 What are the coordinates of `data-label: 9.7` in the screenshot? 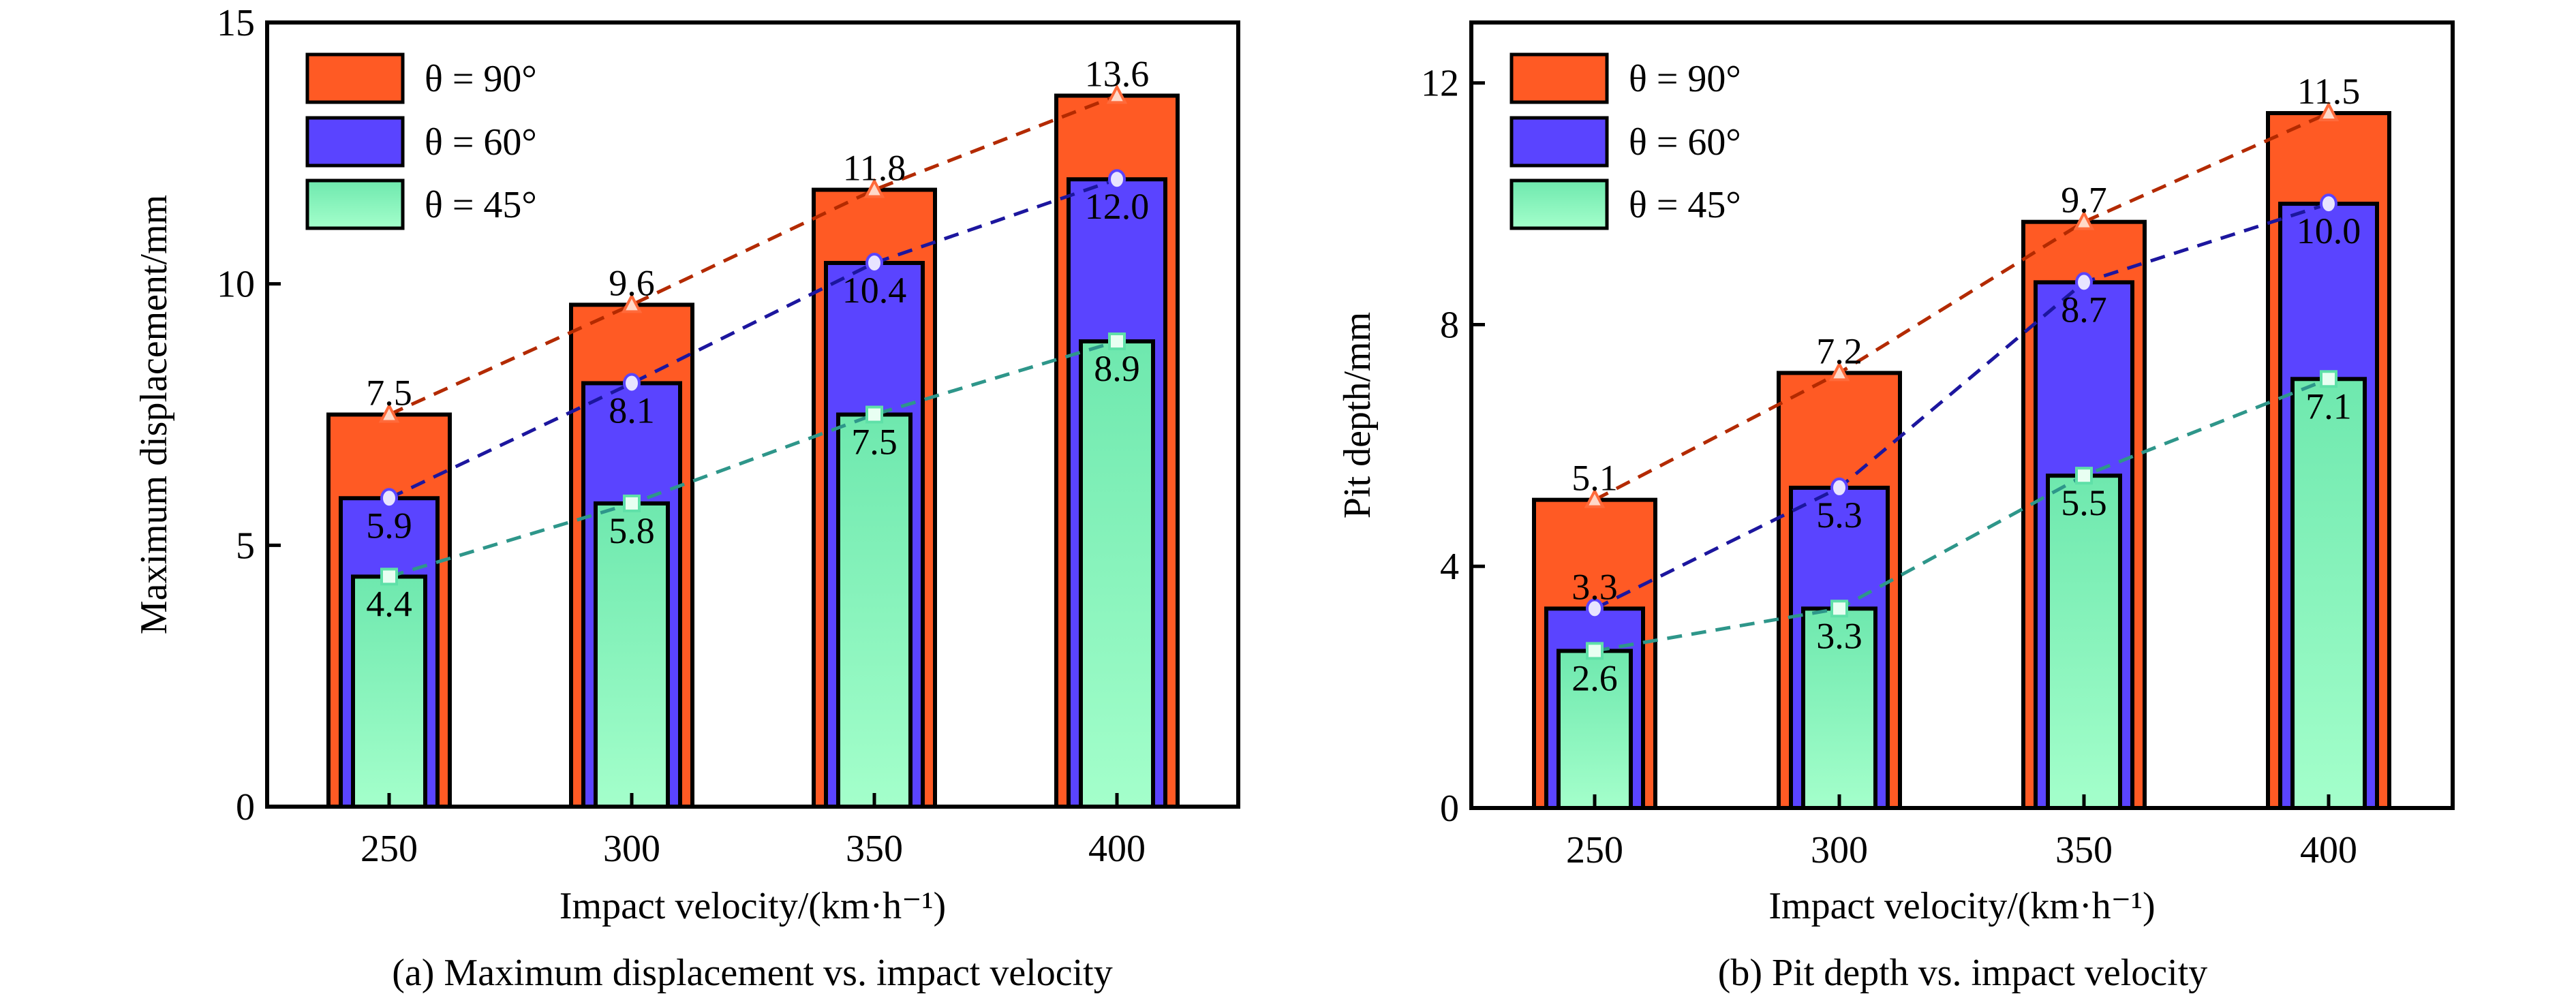 It's located at (2084, 200).